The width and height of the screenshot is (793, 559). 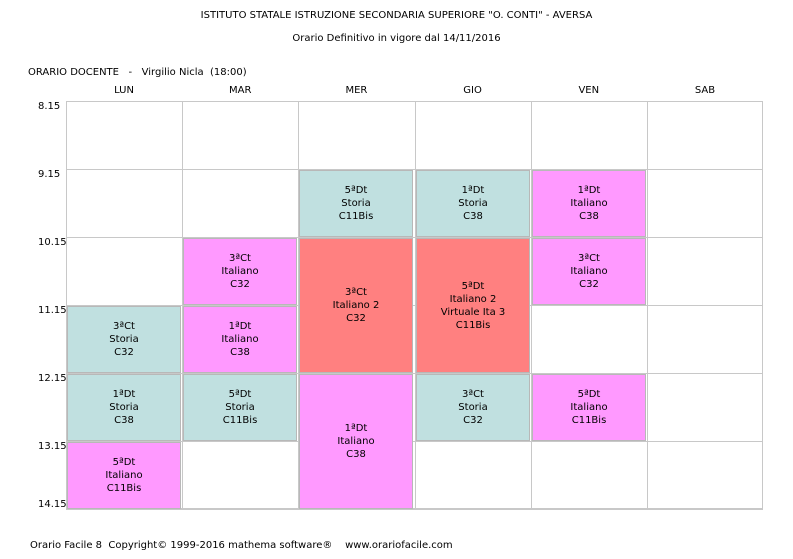 What do you see at coordinates (49, 106) in the screenshot?
I see `time-label: 8.15` at bounding box center [49, 106].